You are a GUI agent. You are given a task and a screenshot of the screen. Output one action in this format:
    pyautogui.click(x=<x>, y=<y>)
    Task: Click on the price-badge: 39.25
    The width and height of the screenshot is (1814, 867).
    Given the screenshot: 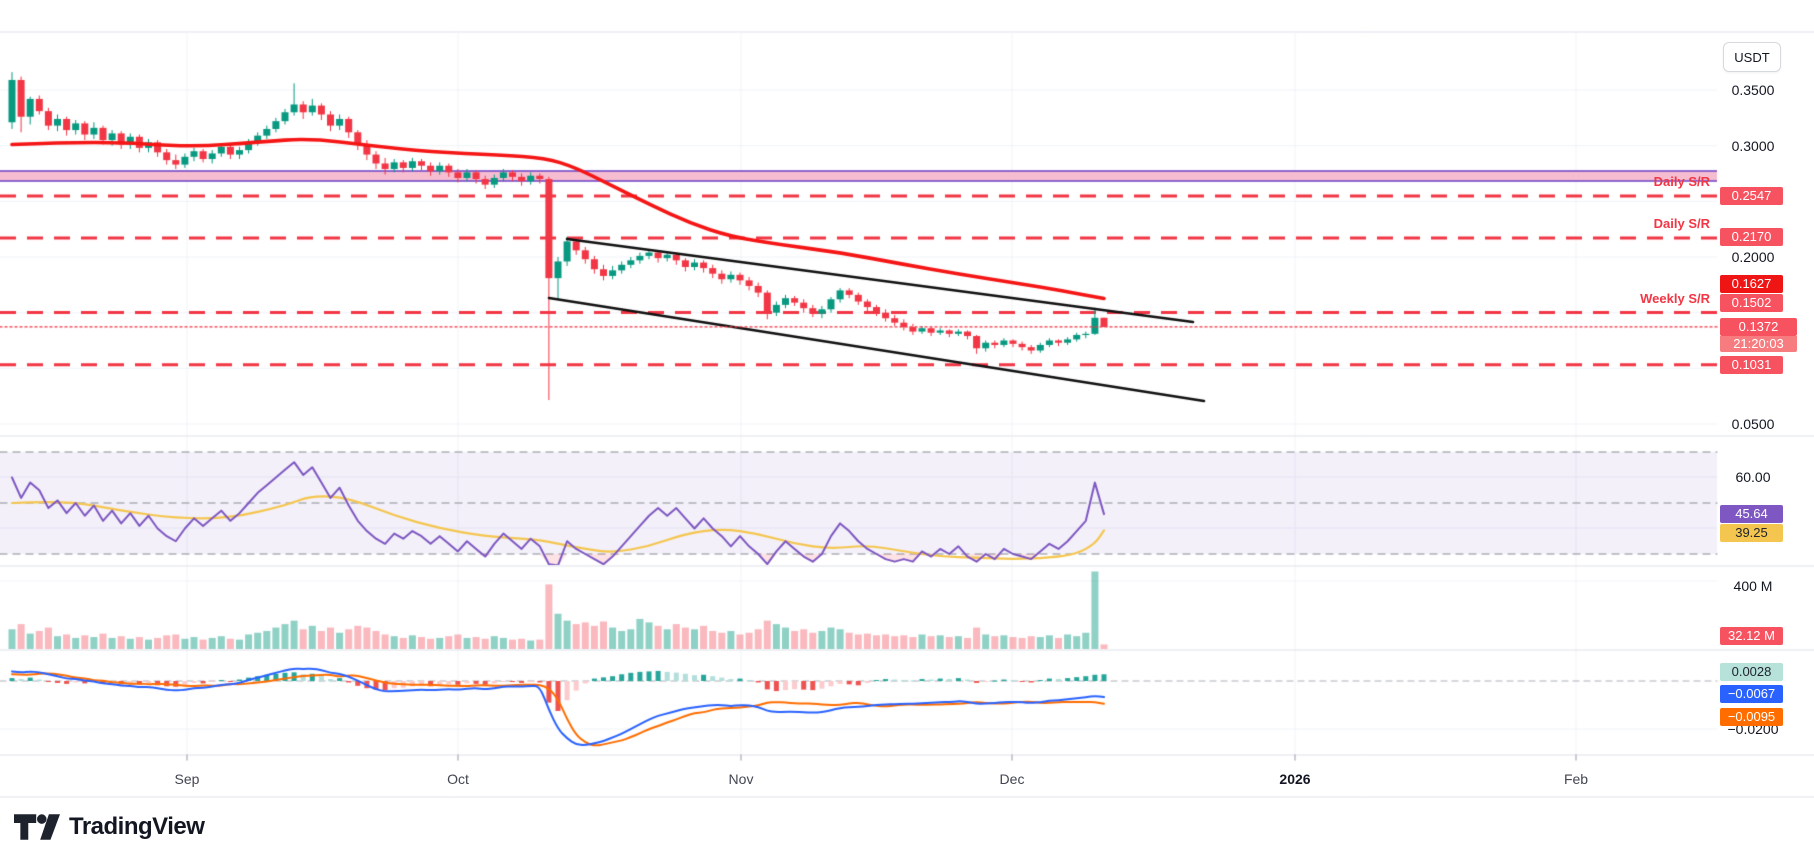 What is the action you would take?
    pyautogui.click(x=1751, y=533)
    